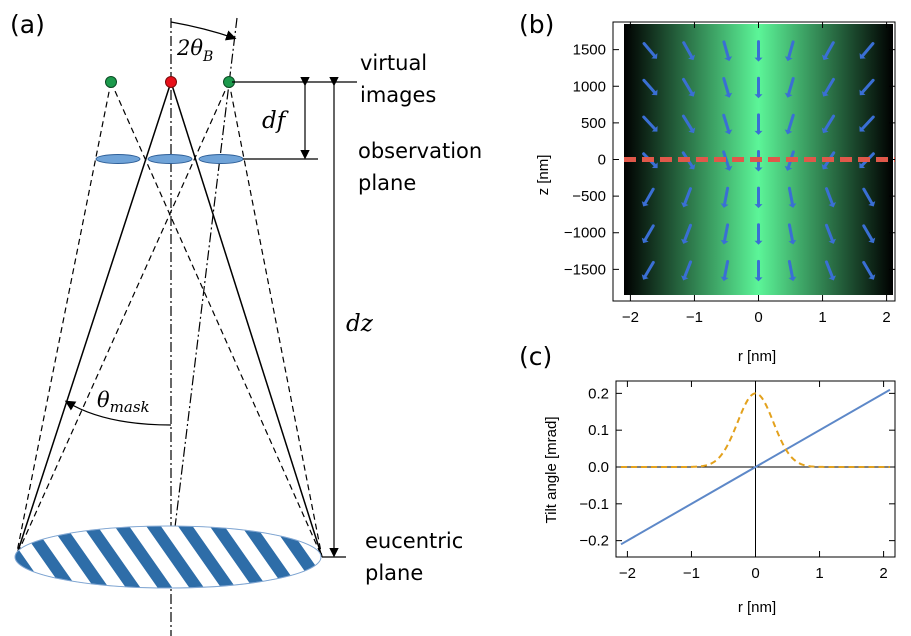 The image size is (911, 636). What do you see at coordinates (171, 82) in the screenshot?
I see `virtual-image-center` at bounding box center [171, 82].